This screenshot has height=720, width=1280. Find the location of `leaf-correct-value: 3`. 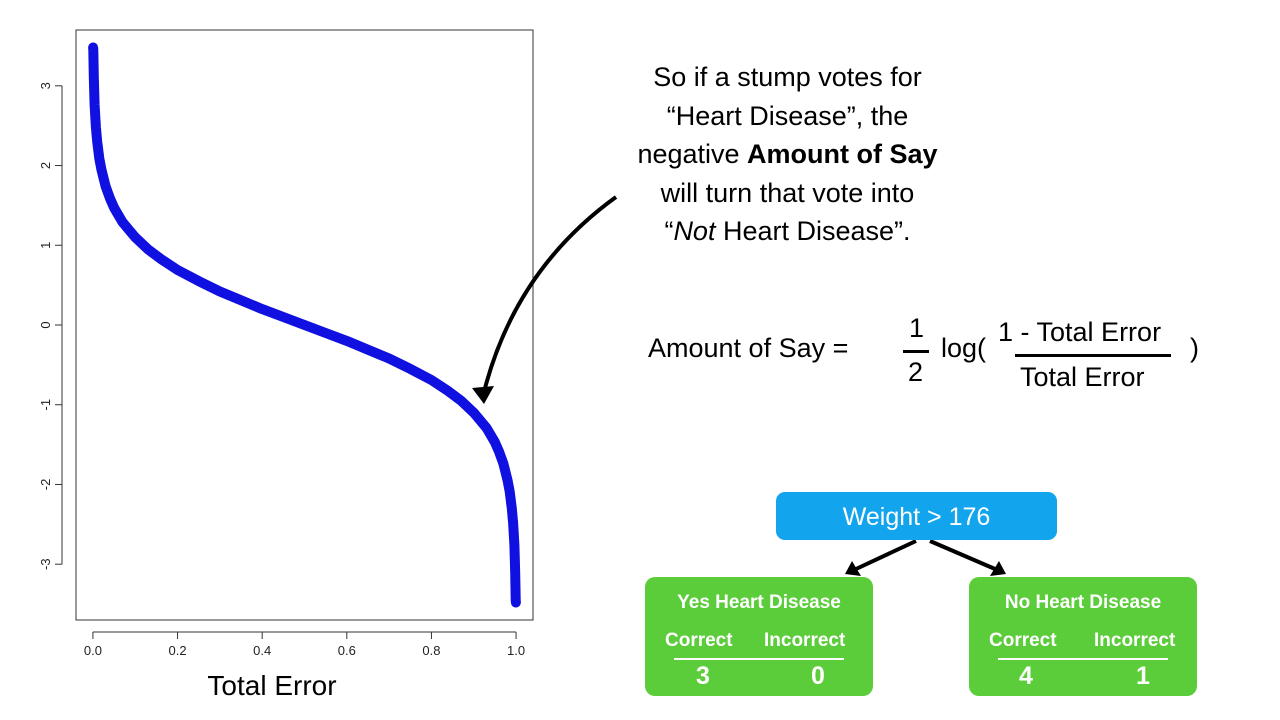

leaf-correct-value: 3 is located at coordinates (703, 676).